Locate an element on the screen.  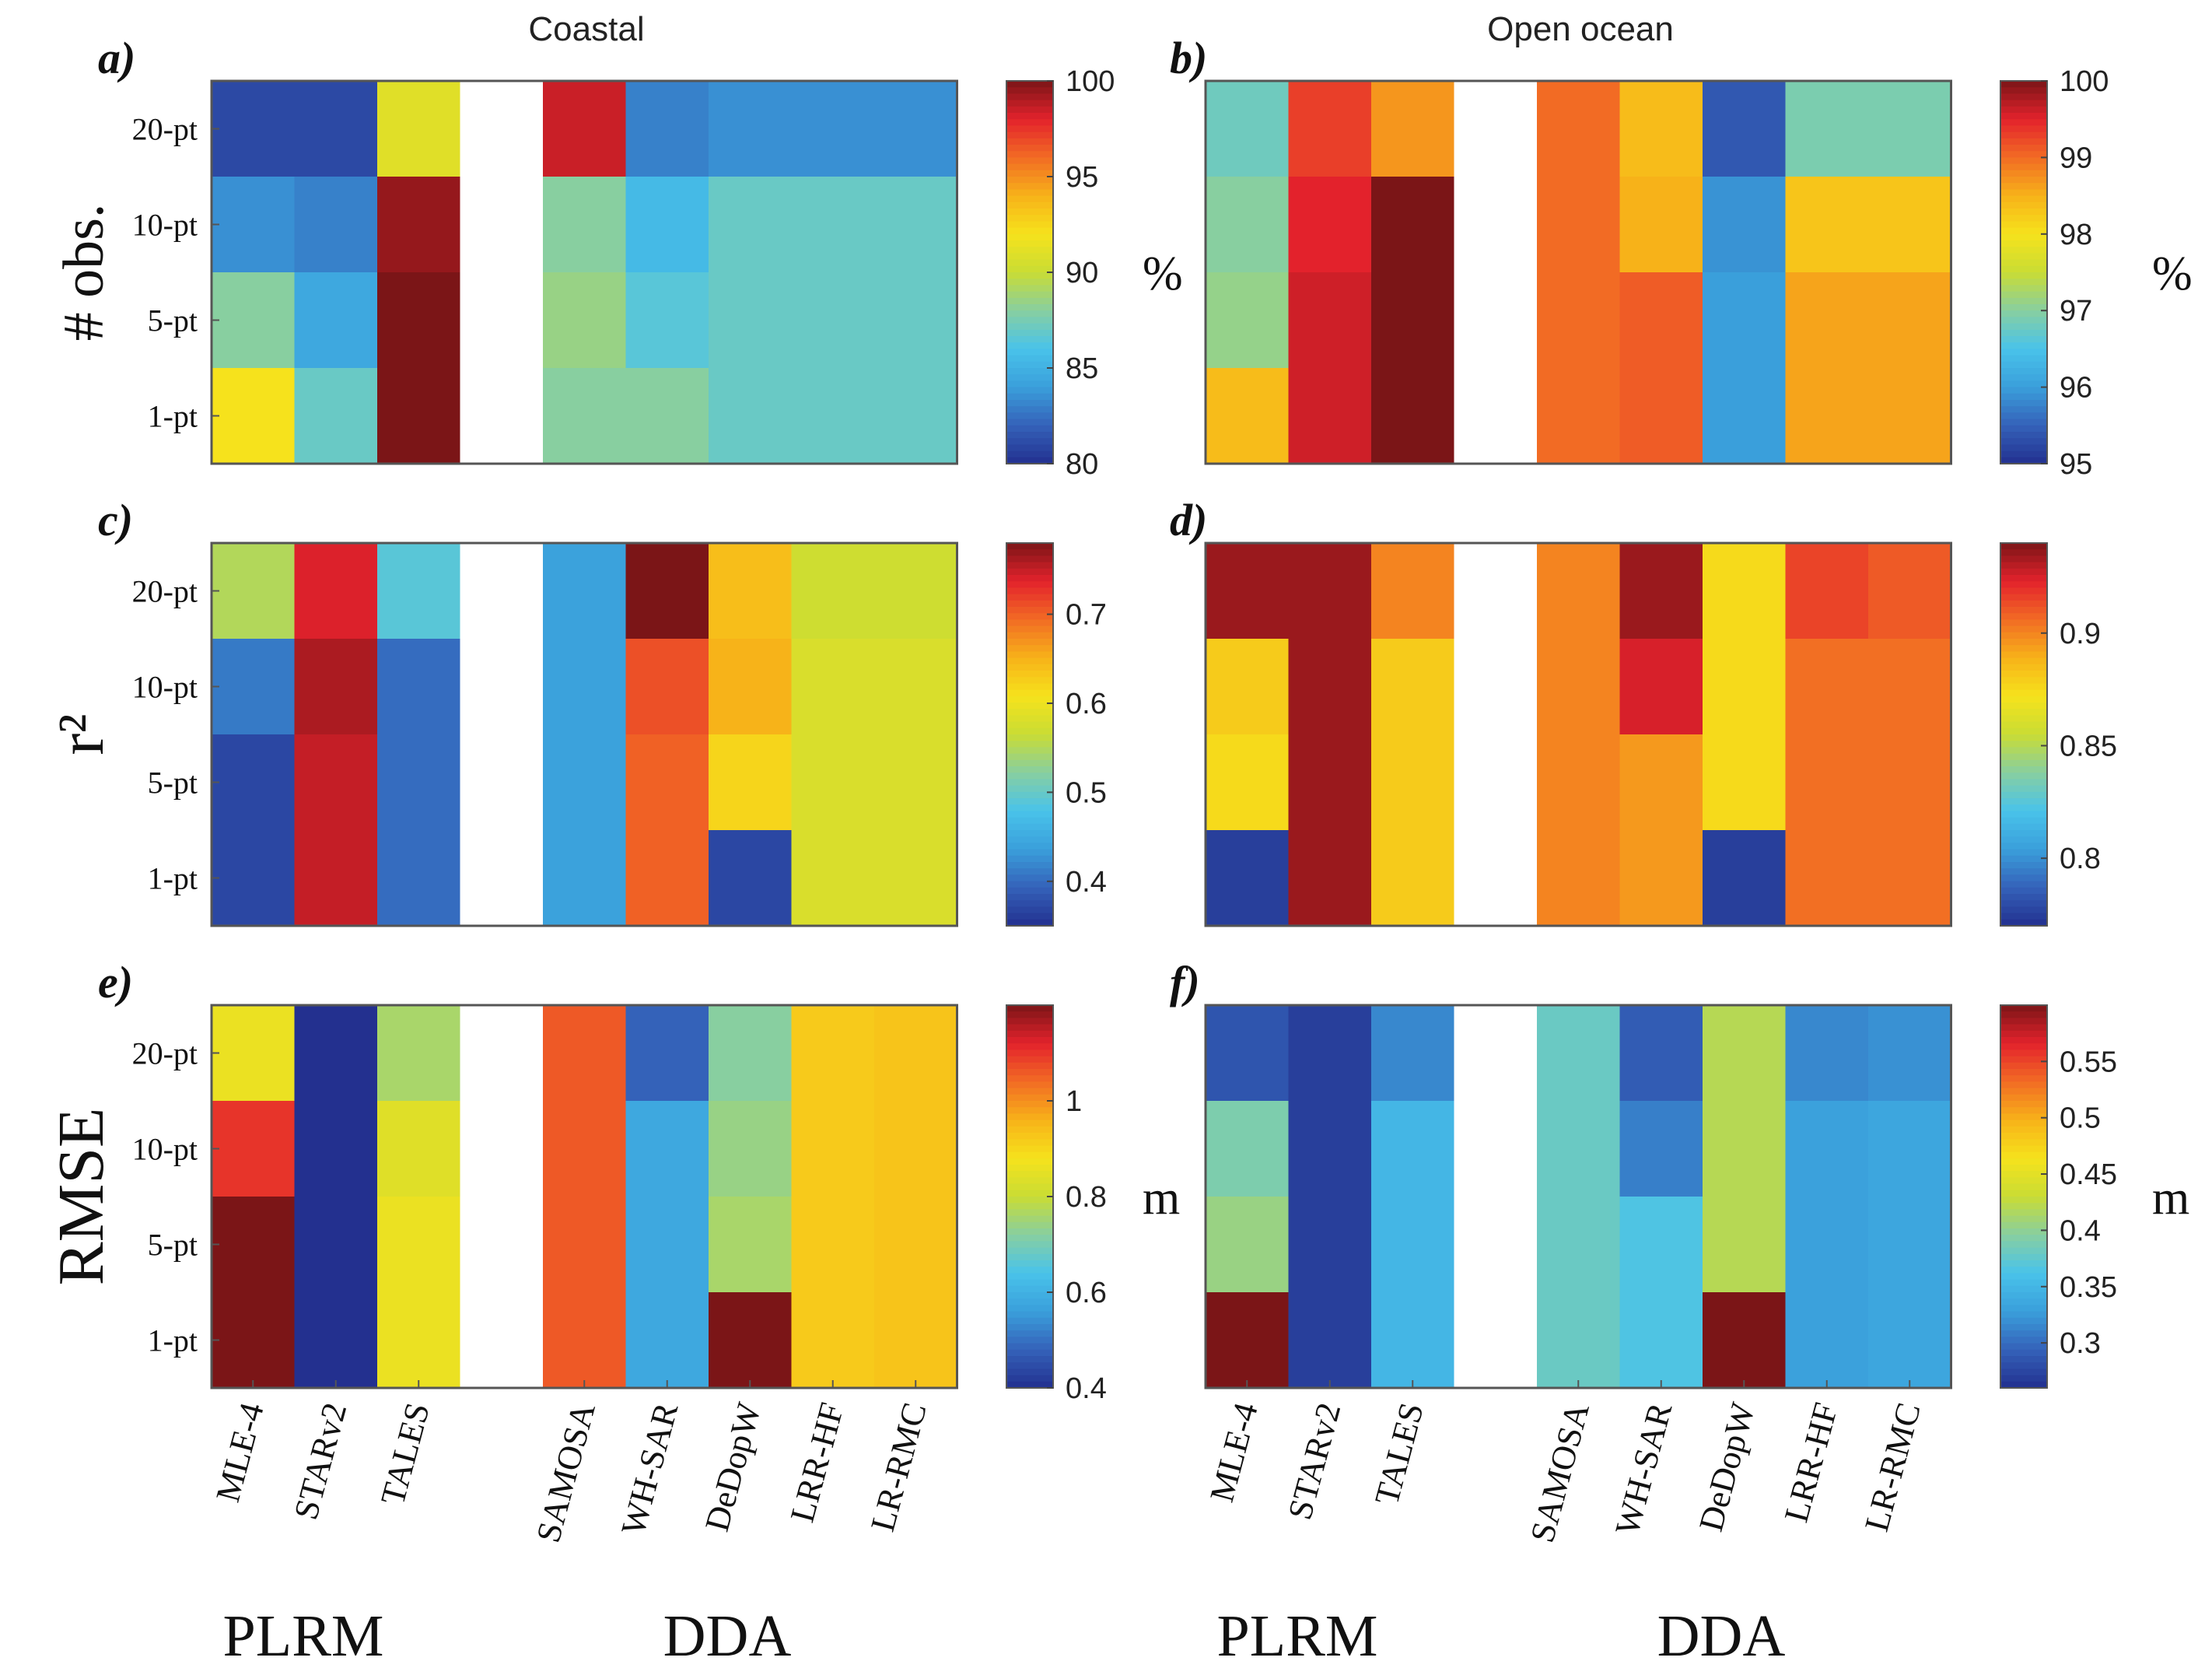
panel-label: a) is located at coordinates (117, 58).